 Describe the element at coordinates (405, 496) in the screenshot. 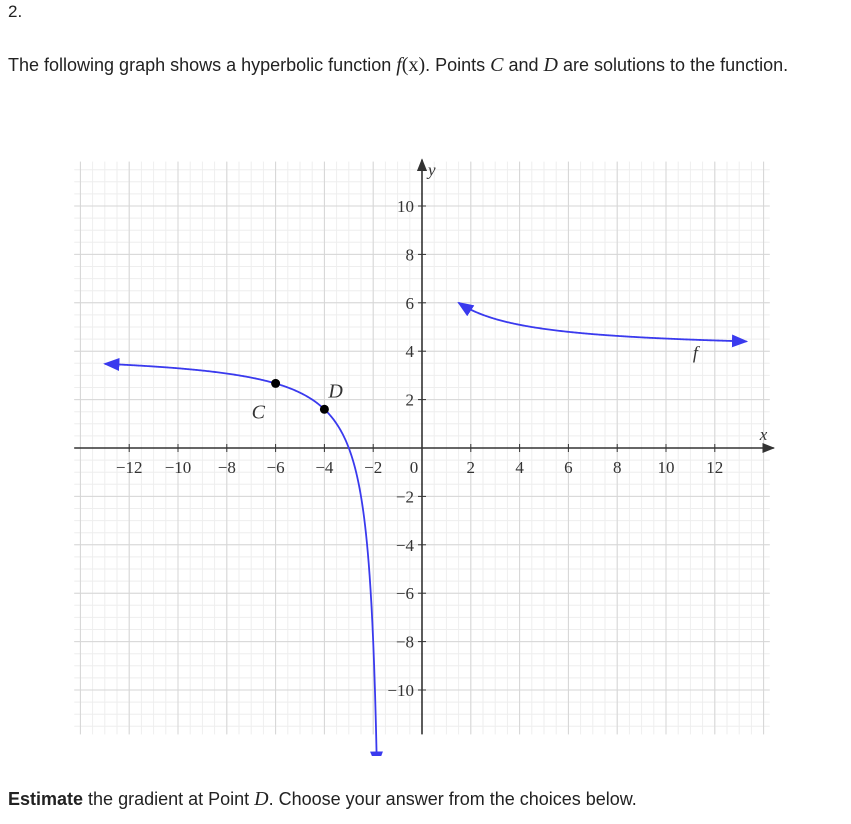

I see `y-tick-label: −2` at that location.